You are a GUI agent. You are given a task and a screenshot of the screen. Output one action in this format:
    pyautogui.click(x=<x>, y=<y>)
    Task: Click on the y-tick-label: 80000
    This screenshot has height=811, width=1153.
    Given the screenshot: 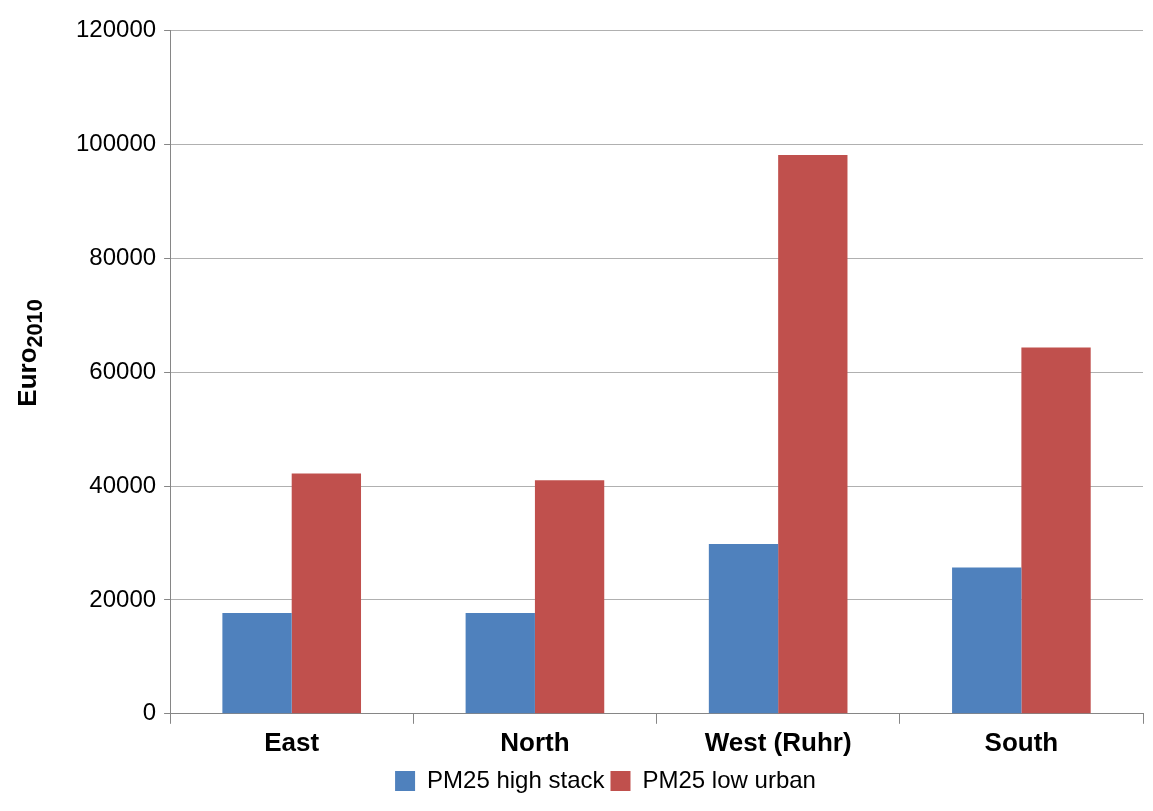 What is the action you would take?
    pyautogui.click(x=123, y=256)
    